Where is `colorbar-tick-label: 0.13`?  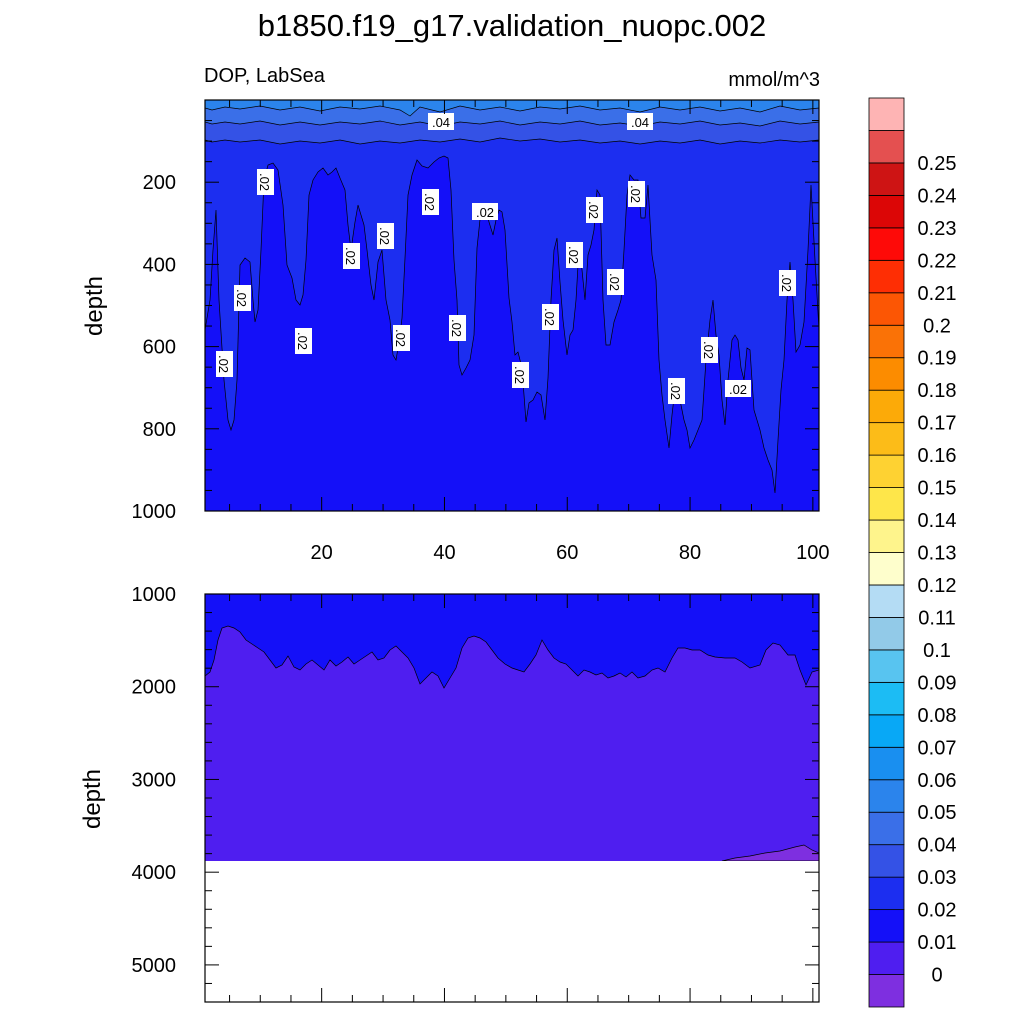 colorbar-tick-label: 0.13 is located at coordinates (937, 554).